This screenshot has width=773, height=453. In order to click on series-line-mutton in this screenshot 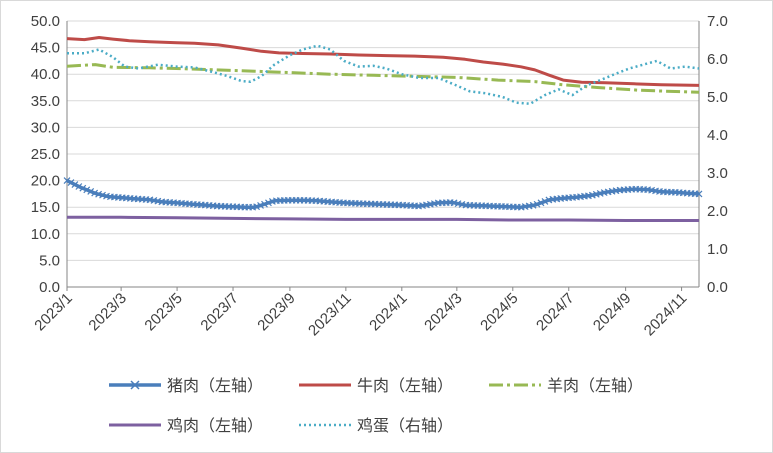, I will do `click(383, 78)`.